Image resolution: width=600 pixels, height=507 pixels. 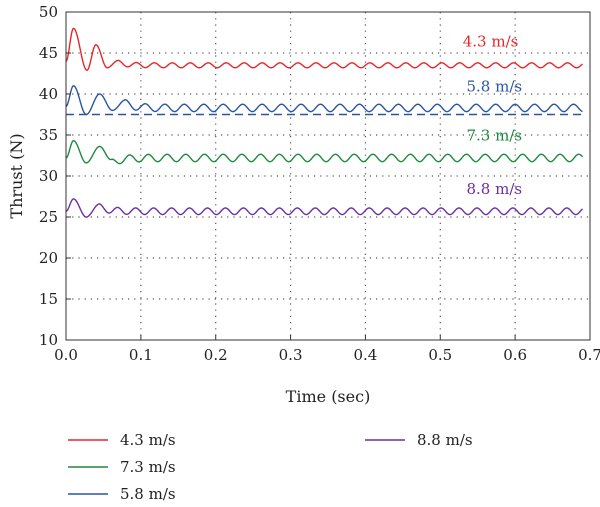 I want to click on x-tick-label: 0.6, so click(x=515, y=355).